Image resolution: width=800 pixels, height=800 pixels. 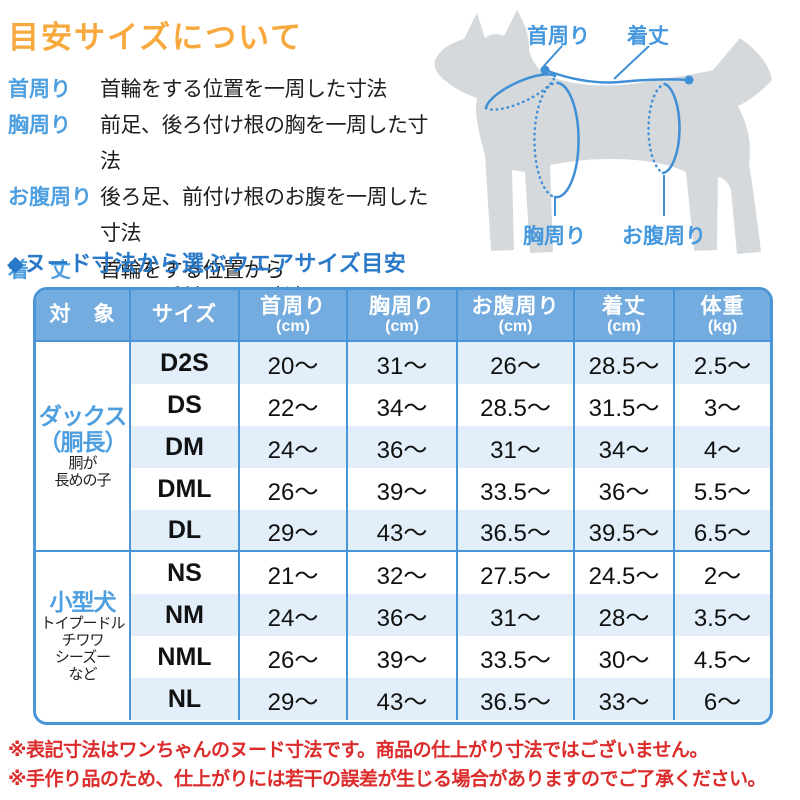 I want to click on definition-term: 胸周り, so click(x=39, y=125).